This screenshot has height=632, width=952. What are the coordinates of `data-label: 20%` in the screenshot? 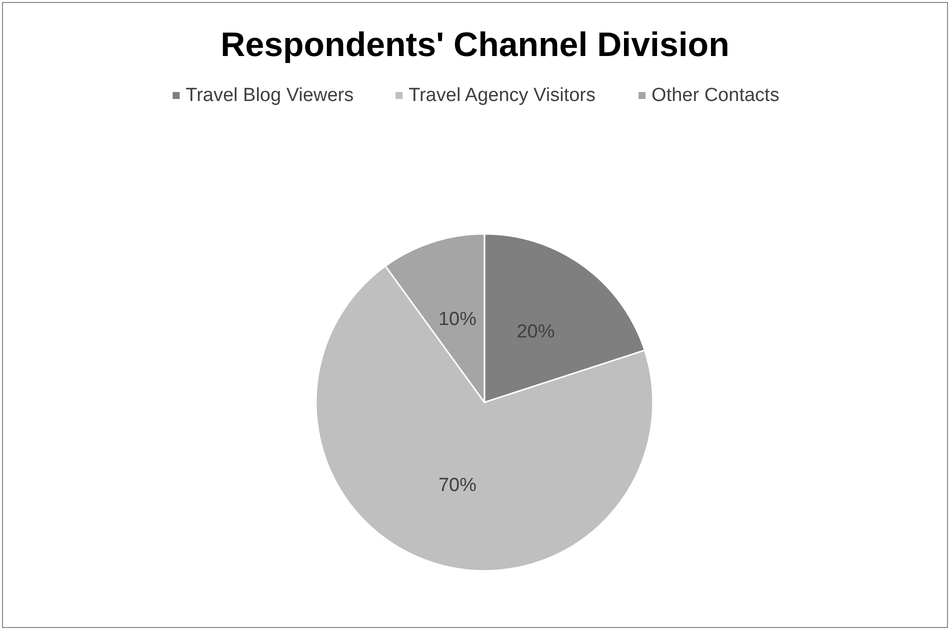 It's located at (535, 331).